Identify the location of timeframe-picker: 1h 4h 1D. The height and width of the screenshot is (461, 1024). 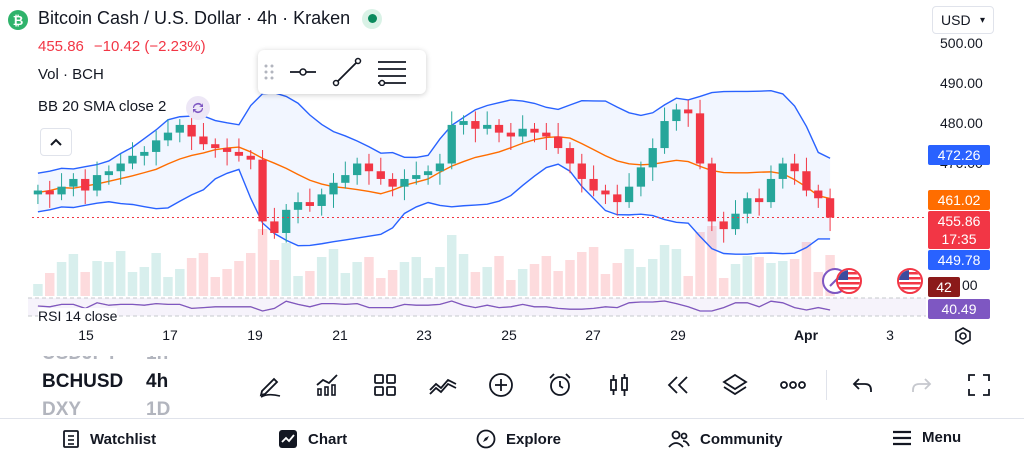
(166, 386).